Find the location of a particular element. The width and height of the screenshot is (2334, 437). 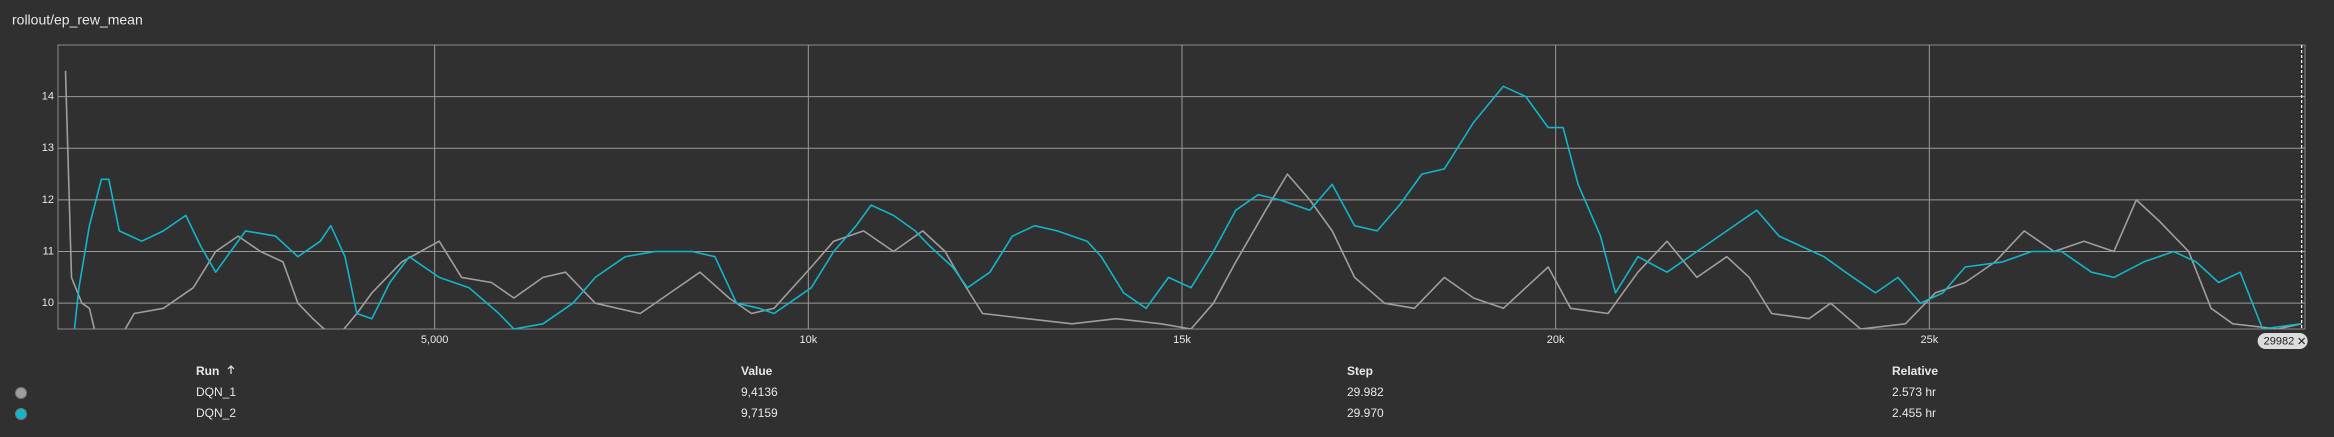

table-cell: 29.970 is located at coordinates (1365, 413).